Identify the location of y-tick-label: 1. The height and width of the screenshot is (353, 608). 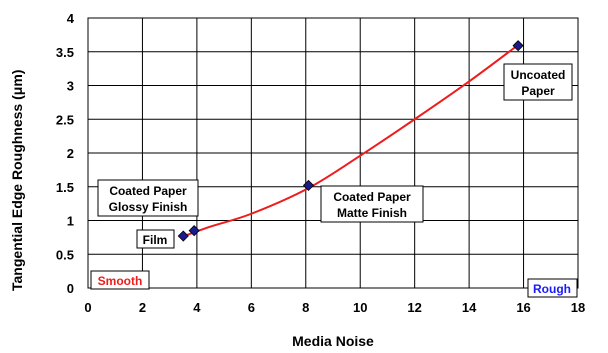
(70, 221).